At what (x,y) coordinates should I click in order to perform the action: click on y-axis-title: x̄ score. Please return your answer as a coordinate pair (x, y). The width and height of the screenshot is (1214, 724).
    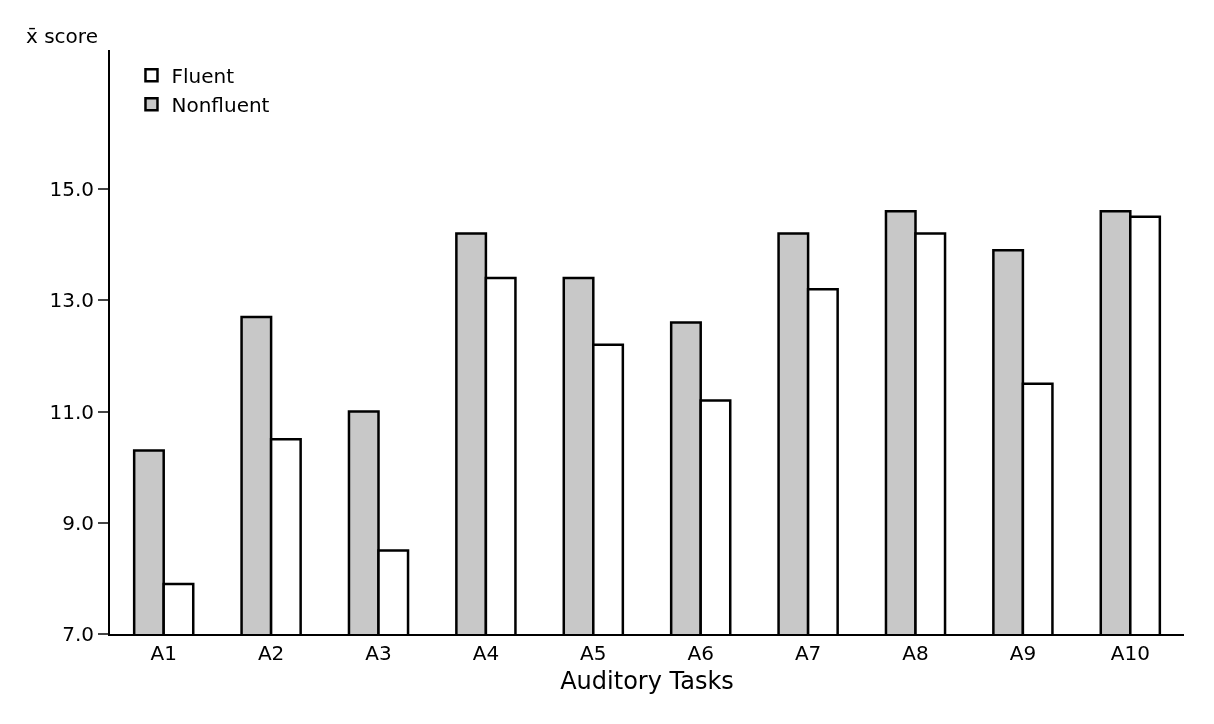
    Looking at the image, I should click on (62, 36).